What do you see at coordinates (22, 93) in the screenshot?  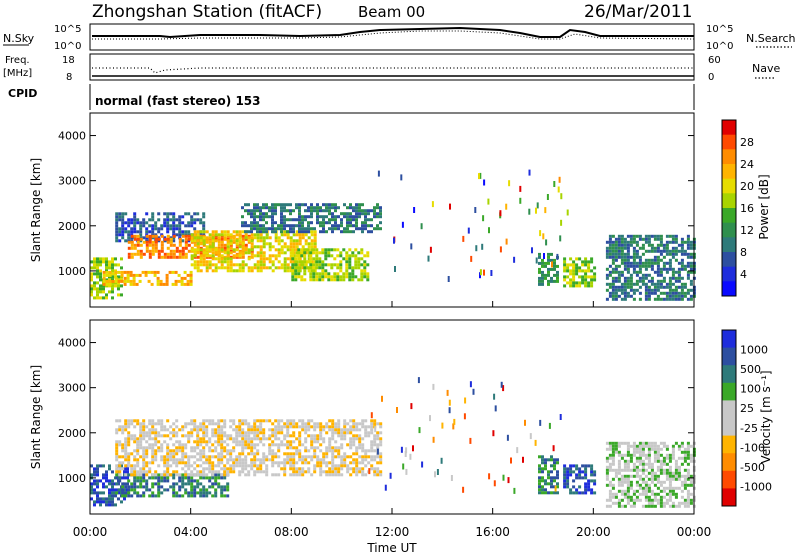 I see `cpid-label: CPID` at bounding box center [22, 93].